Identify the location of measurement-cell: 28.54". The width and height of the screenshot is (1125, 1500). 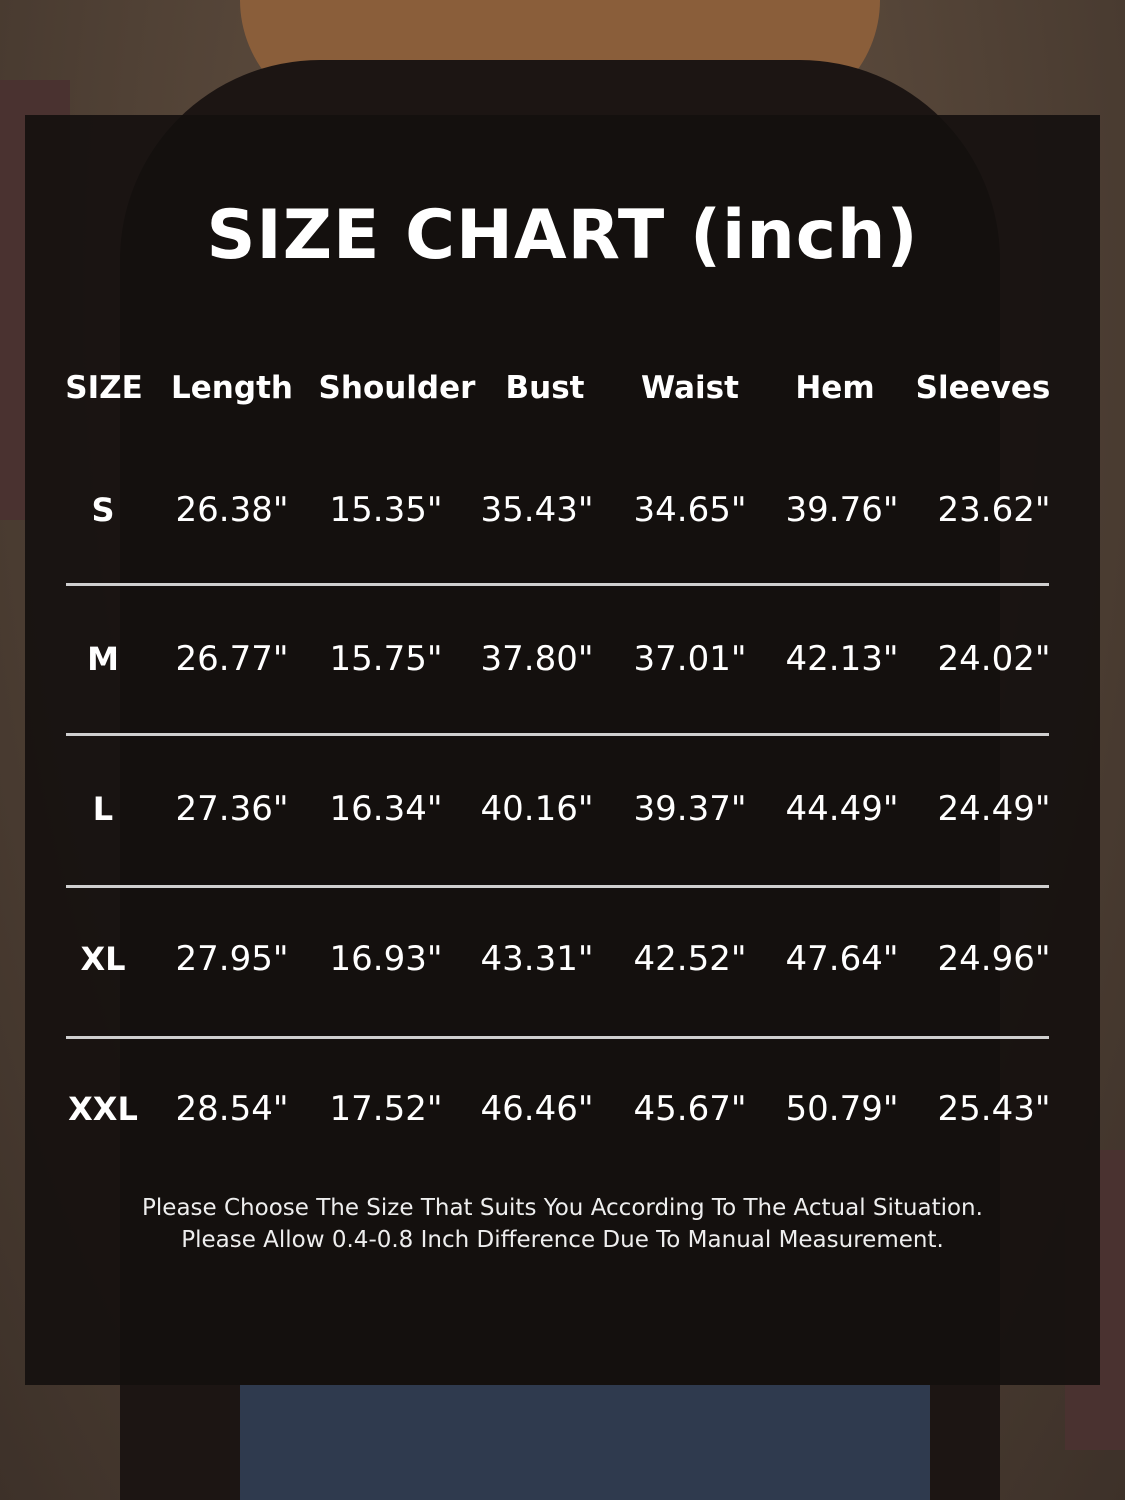
(232, 1109).